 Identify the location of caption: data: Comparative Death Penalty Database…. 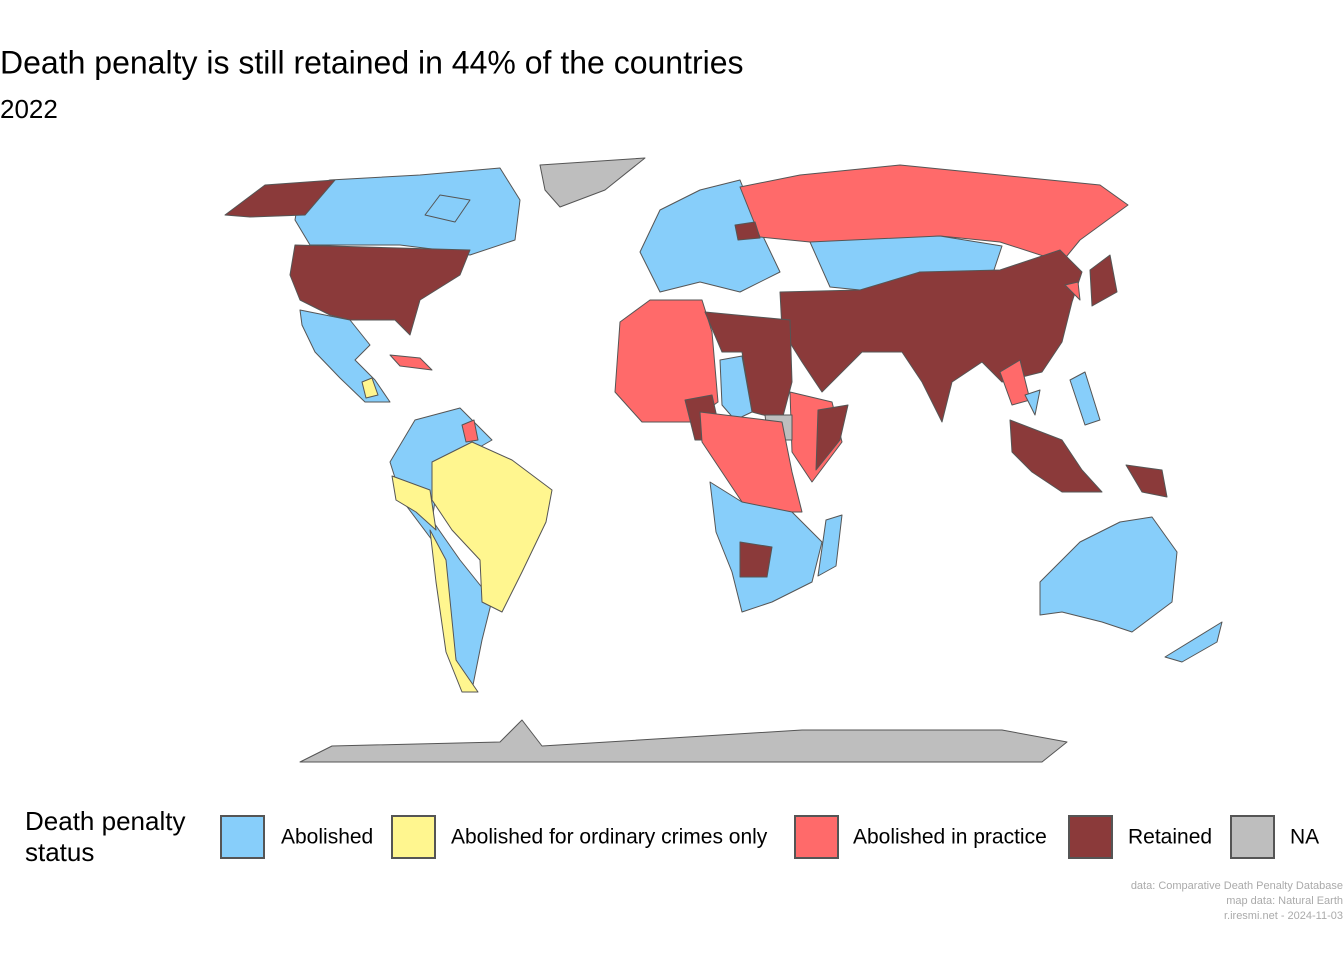
(1237, 901).